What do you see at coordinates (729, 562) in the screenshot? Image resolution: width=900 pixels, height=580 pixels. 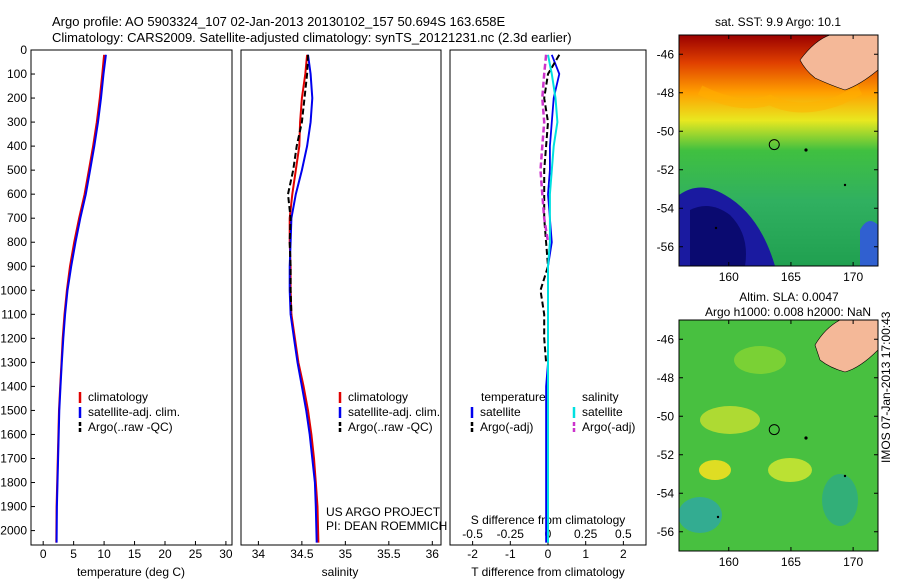 I see `m2-lon-label: 160` at bounding box center [729, 562].